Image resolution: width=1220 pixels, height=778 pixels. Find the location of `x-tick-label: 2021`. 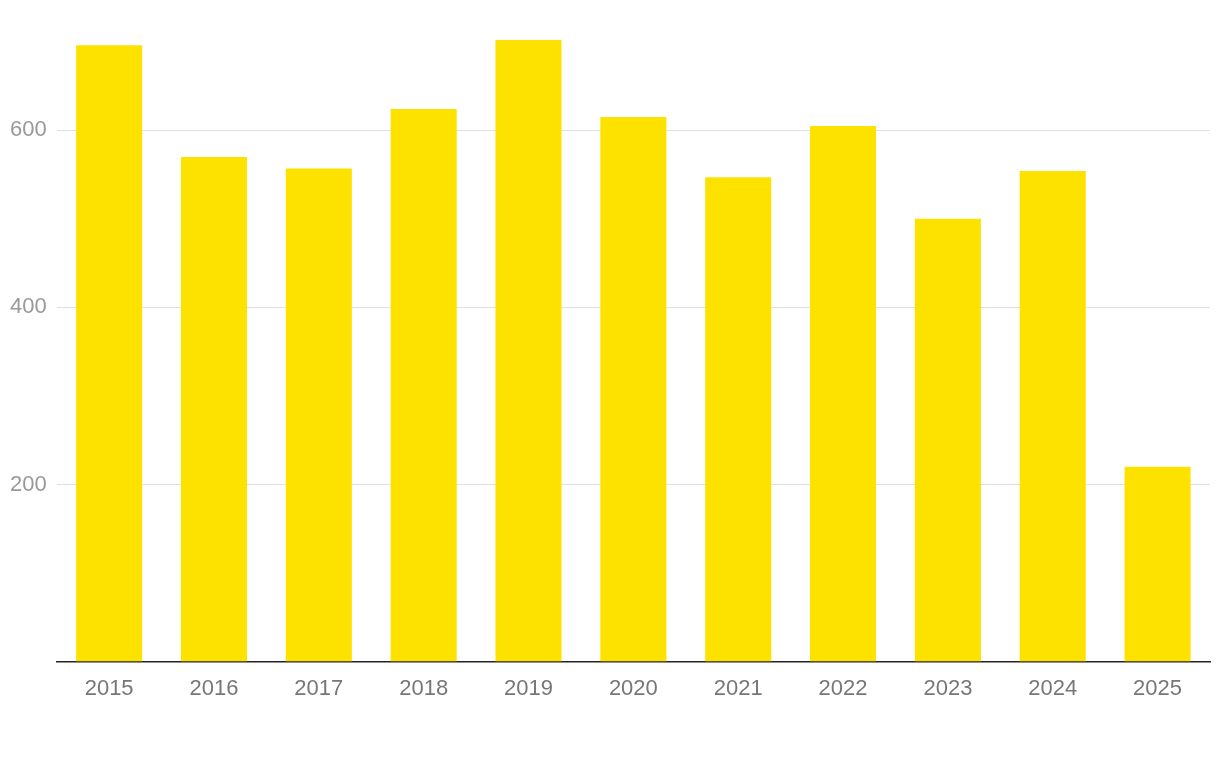

x-tick-label: 2021 is located at coordinates (738, 687).